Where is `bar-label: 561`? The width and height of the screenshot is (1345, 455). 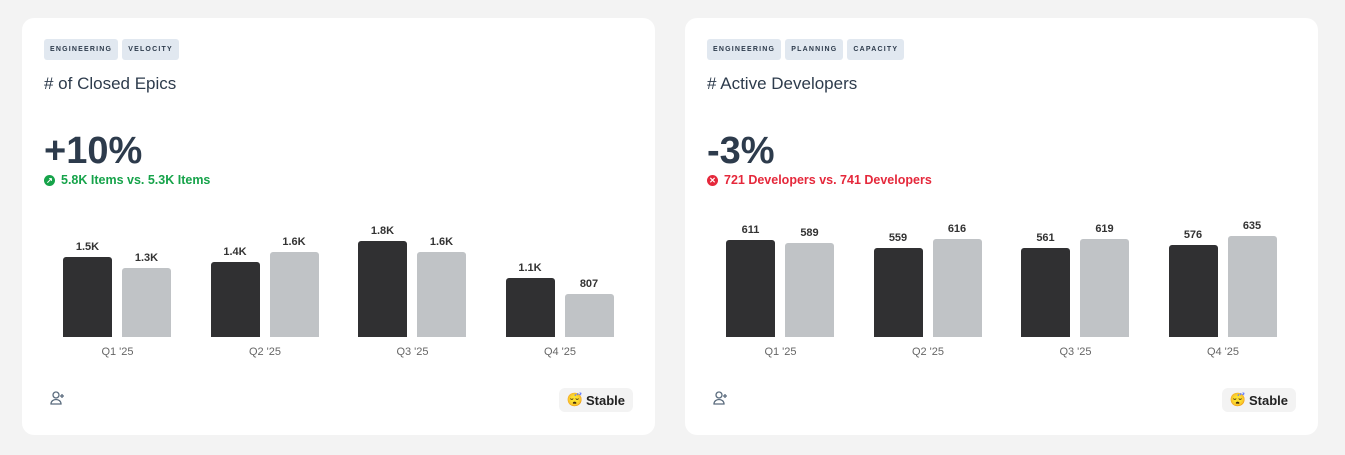 bar-label: 561 is located at coordinates (1045, 237).